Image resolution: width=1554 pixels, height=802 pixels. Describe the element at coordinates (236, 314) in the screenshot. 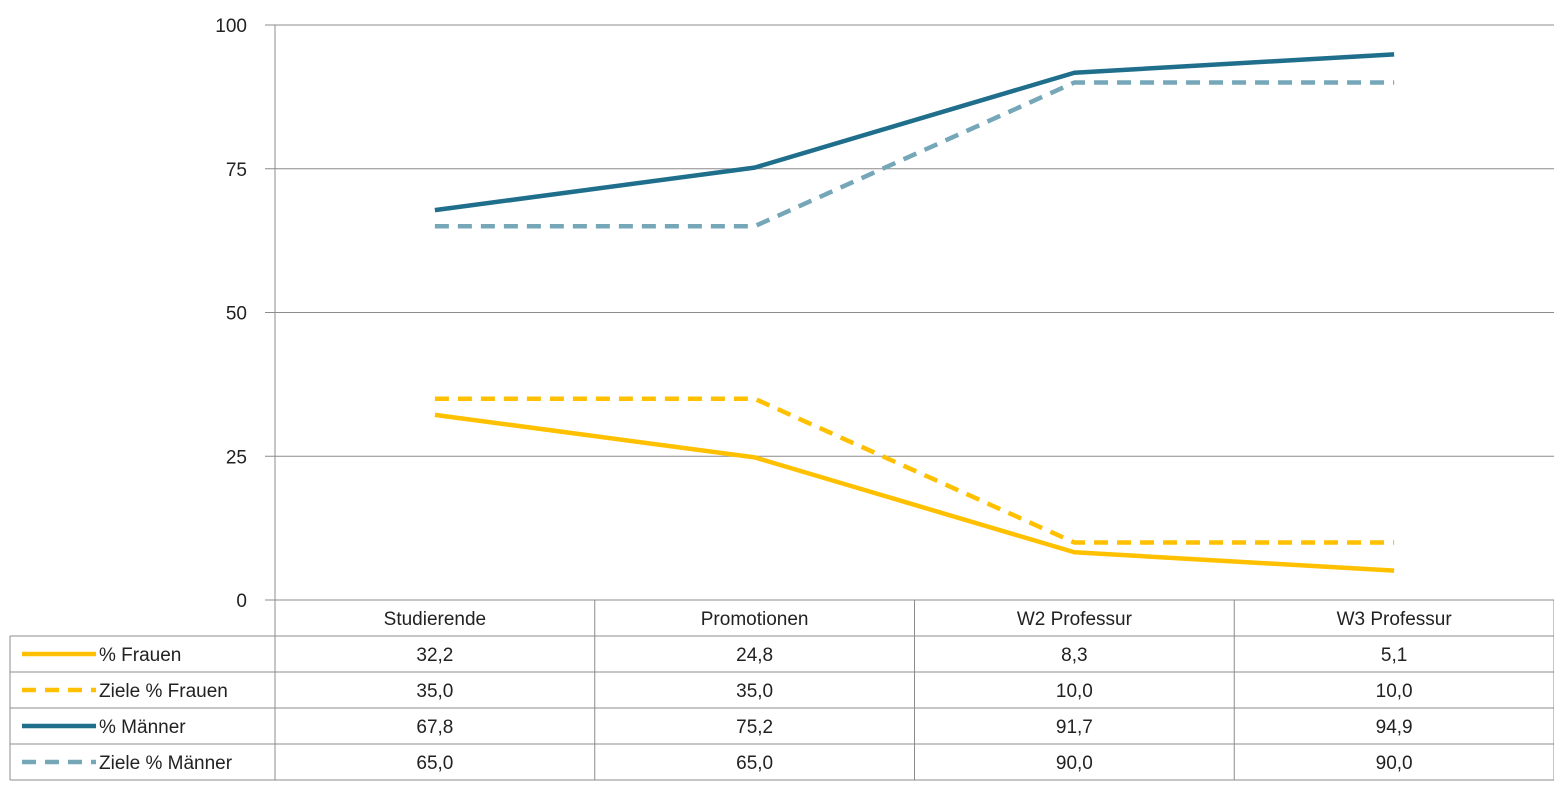

I see `y-tick-label: 50` at that location.